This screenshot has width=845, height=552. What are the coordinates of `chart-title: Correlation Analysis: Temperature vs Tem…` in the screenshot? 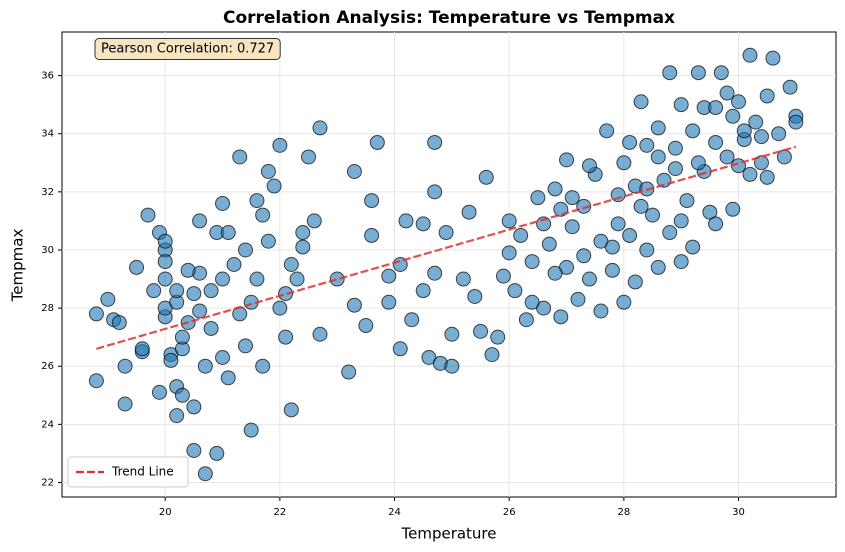 It's located at (449, 18).